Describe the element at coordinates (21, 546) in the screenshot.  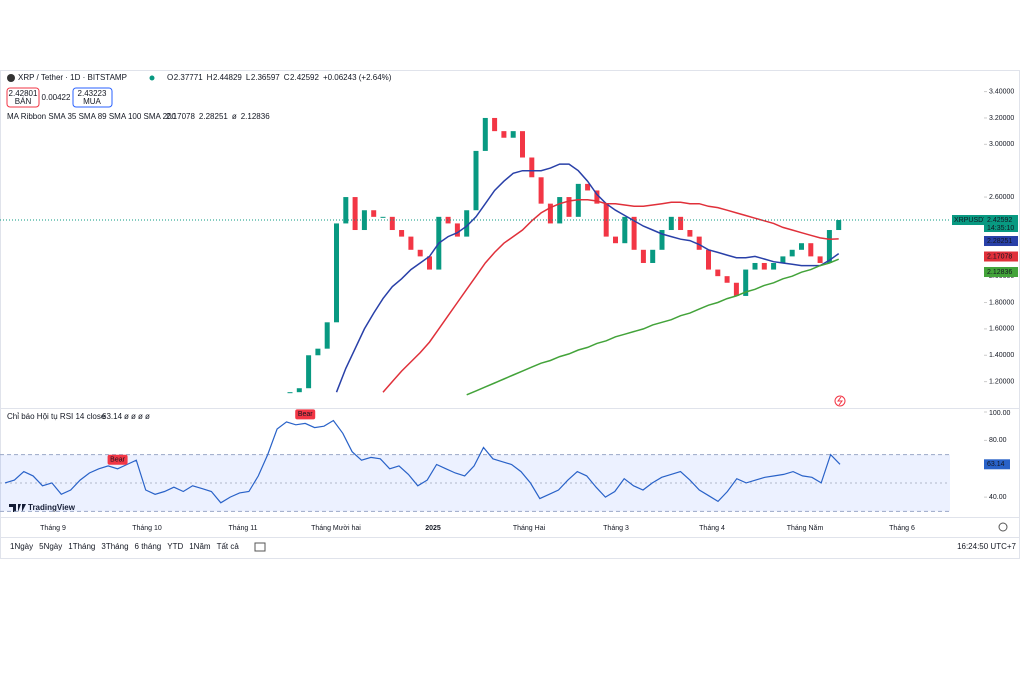
I see `range-button: 1Ngày` at that location.